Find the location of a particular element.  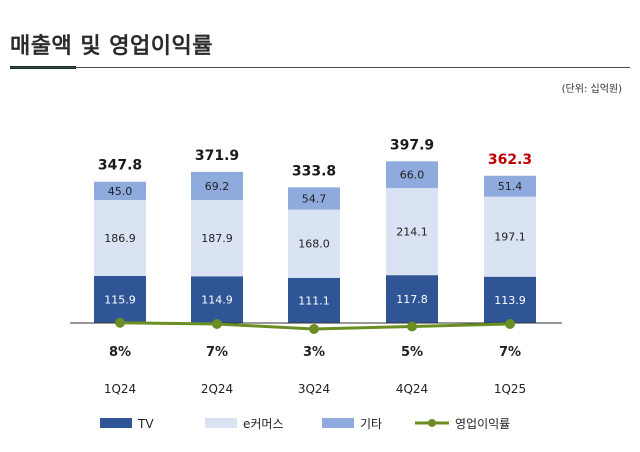

segment-value-label: 114.9 is located at coordinates (217, 300).